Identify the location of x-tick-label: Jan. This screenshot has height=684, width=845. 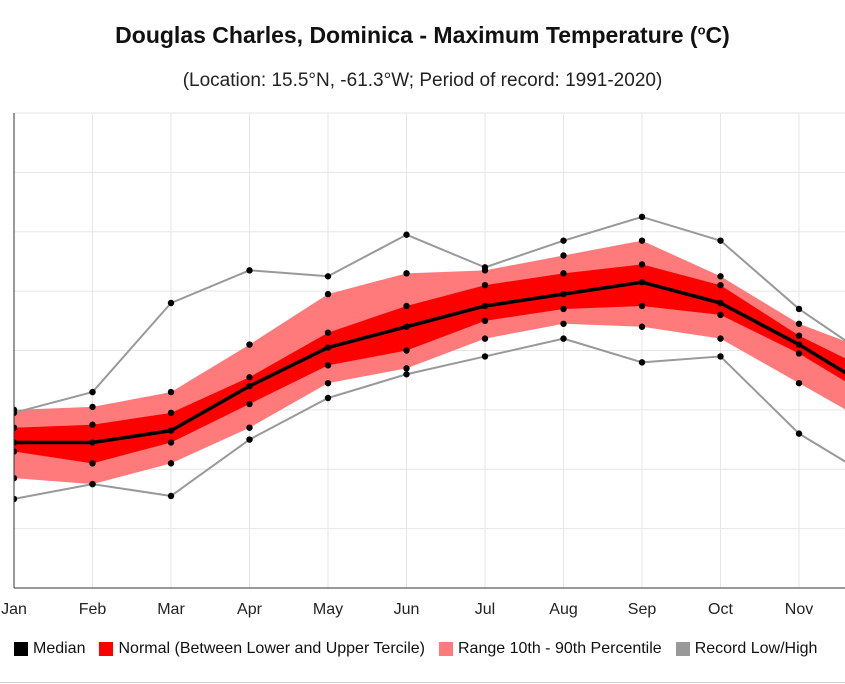
(14, 609).